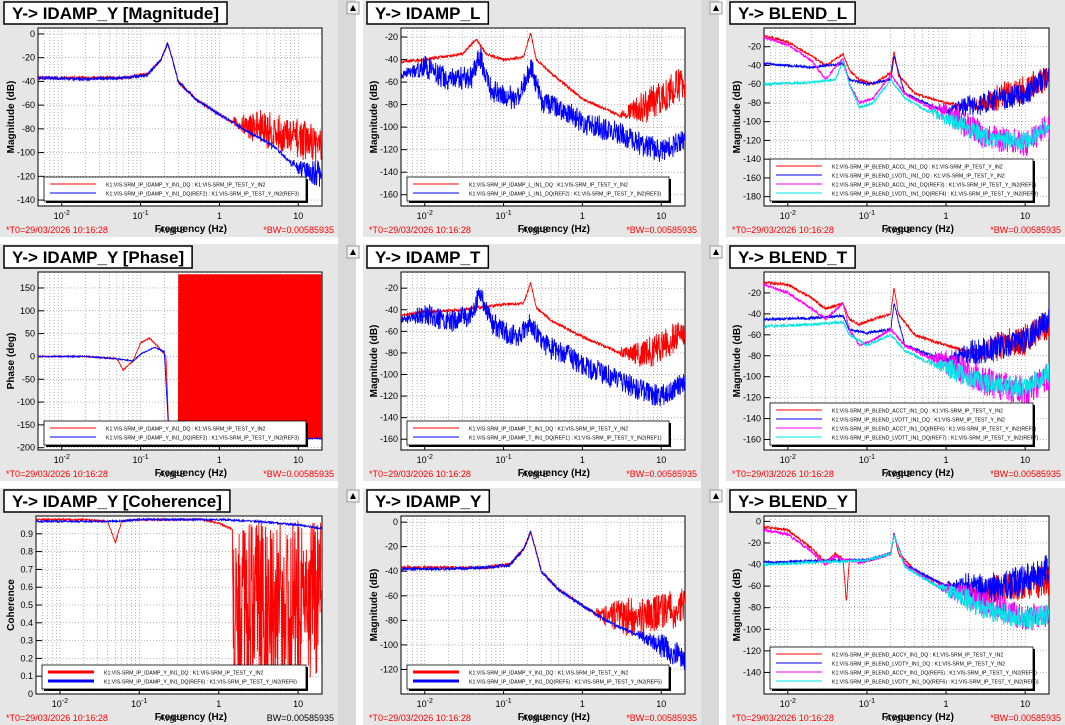 Image resolution: width=1065 pixels, height=725 pixels. What do you see at coordinates (26, 641) in the screenshot?
I see `y-tick-label: 0.3` at bounding box center [26, 641].